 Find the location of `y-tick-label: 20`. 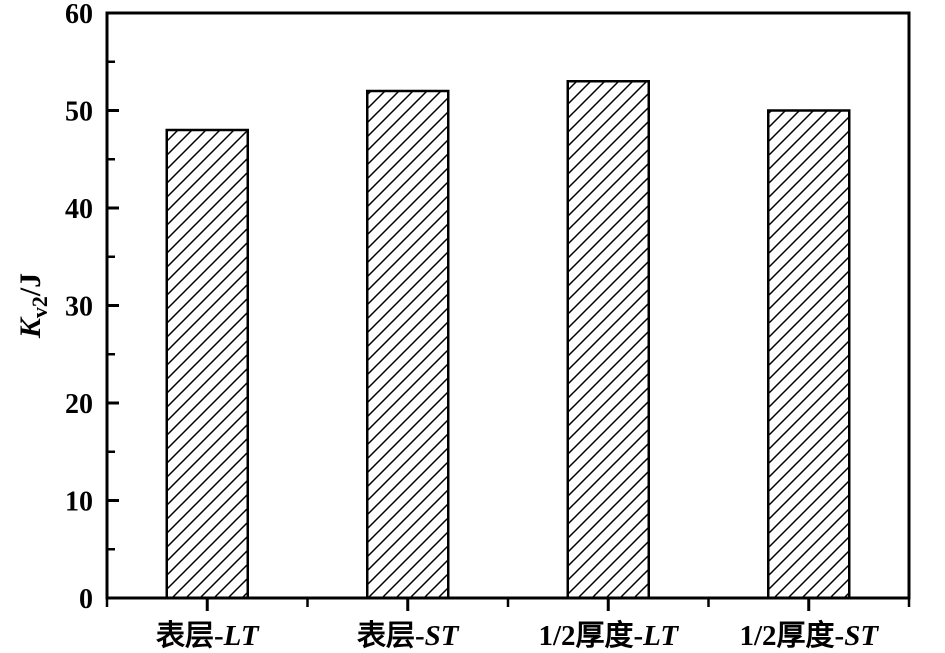

y-tick-label: 20 is located at coordinates (79, 404).